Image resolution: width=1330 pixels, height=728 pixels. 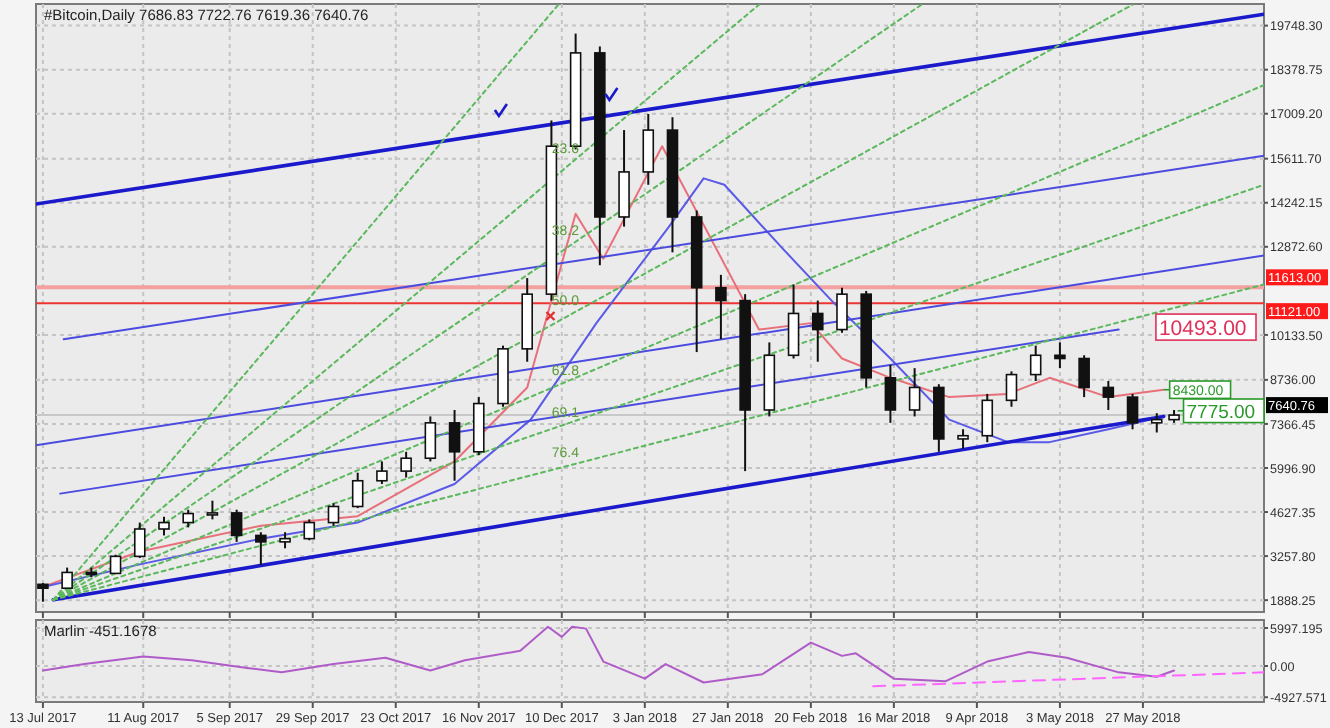 I want to click on annotation: 7775.00, so click(x=1221, y=412).